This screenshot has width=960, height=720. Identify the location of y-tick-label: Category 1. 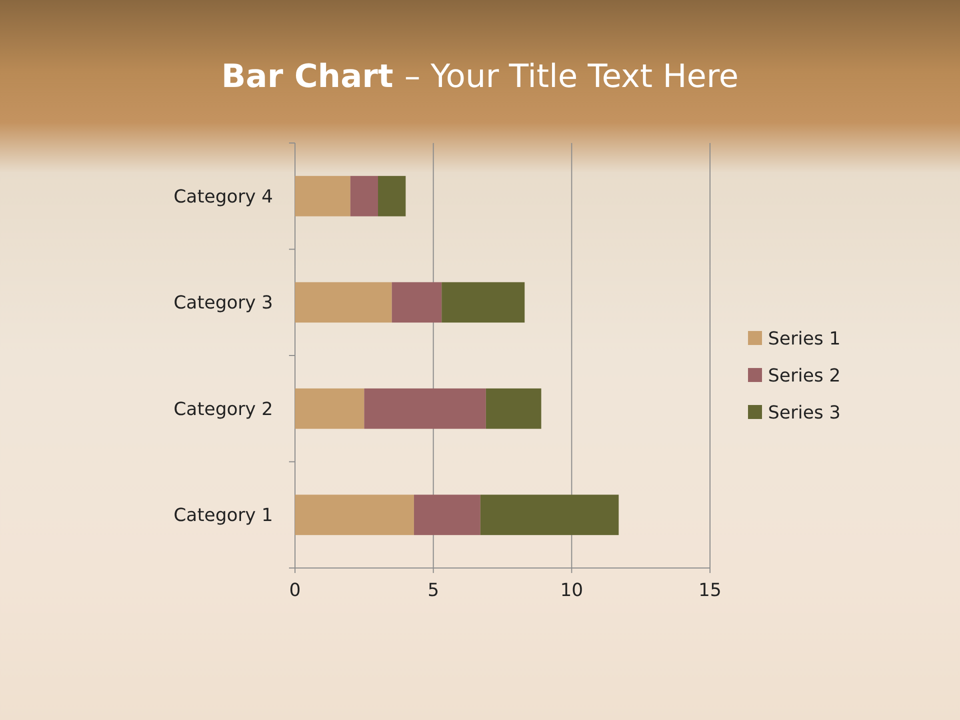
(223, 515).